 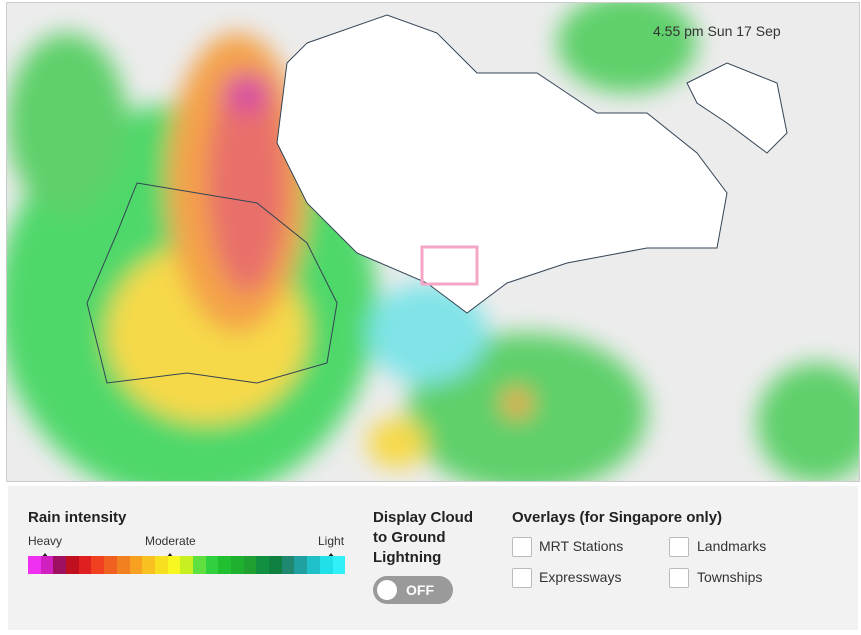 I want to click on coastline, so click(x=212, y=283).